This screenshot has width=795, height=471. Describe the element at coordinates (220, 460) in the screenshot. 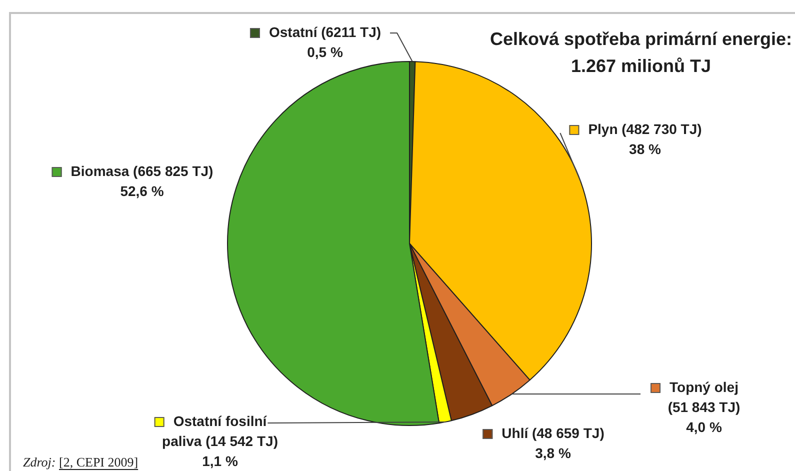

I see `data-label: 1,1 %` at that location.